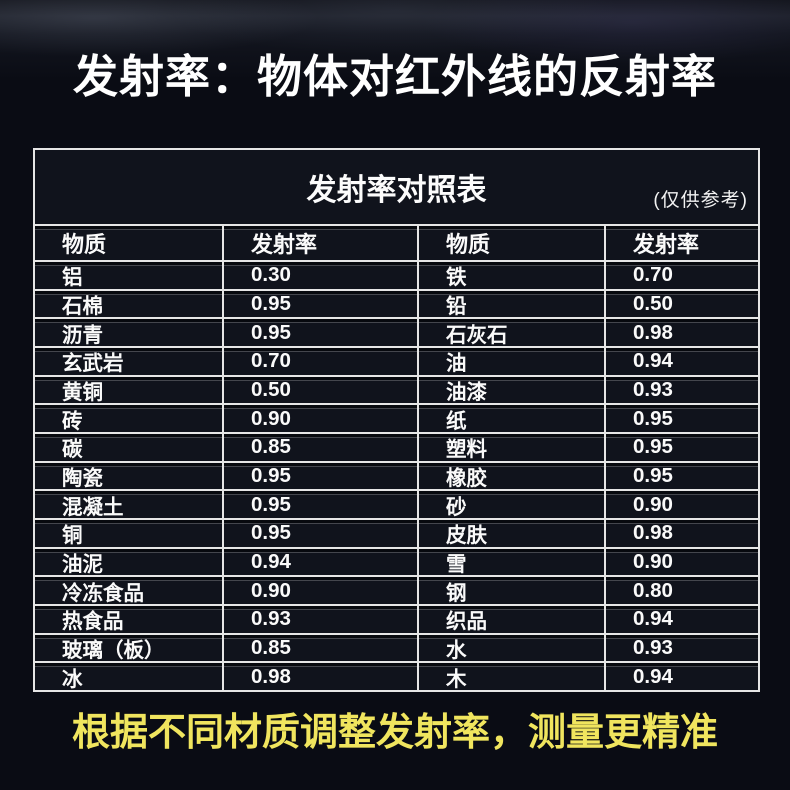  What do you see at coordinates (93, 506) in the screenshot?
I see `material-name: 混凝土` at bounding box center [93, 506].